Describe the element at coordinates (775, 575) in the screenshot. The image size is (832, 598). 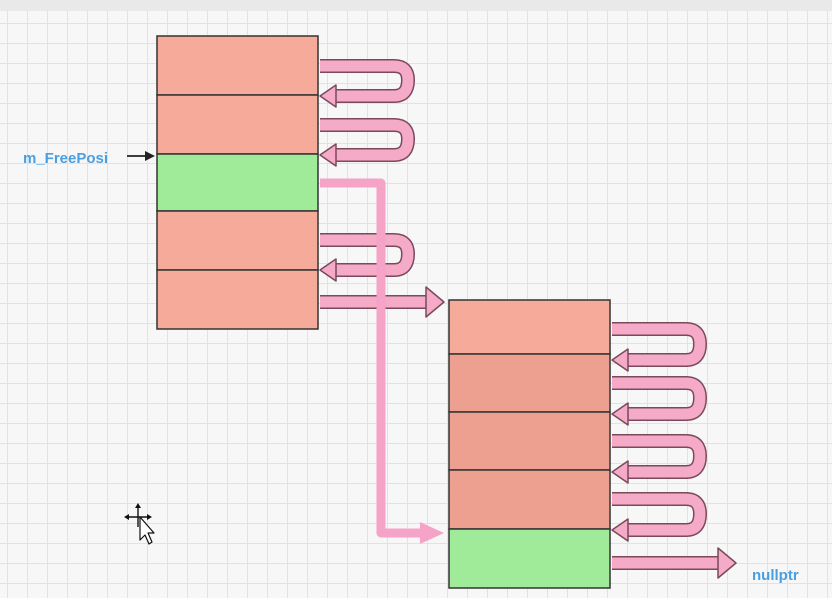
I see `nullptr-label: nullptr` at that location.